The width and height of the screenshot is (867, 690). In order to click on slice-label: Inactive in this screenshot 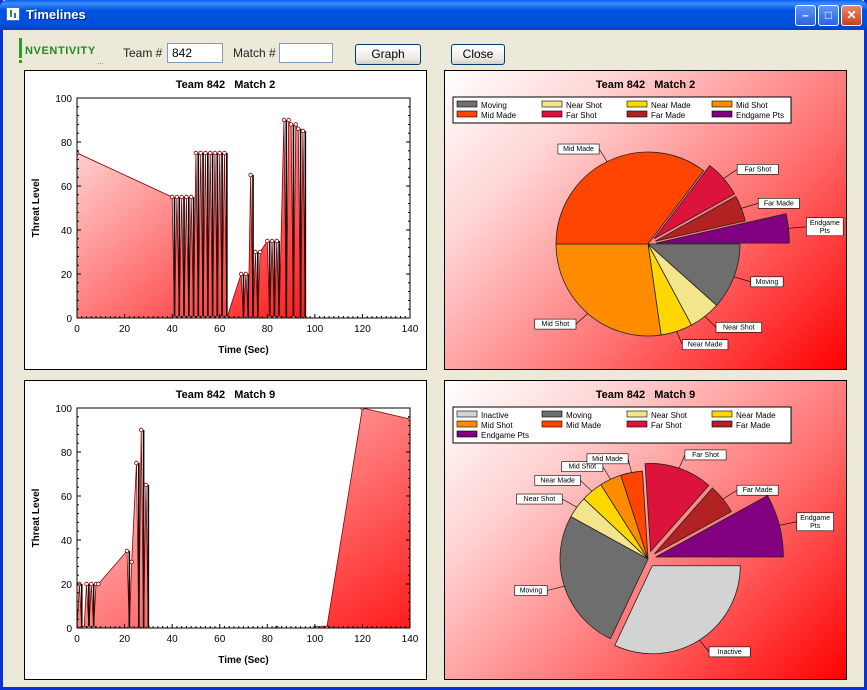, I will do `click(730, 652)`.